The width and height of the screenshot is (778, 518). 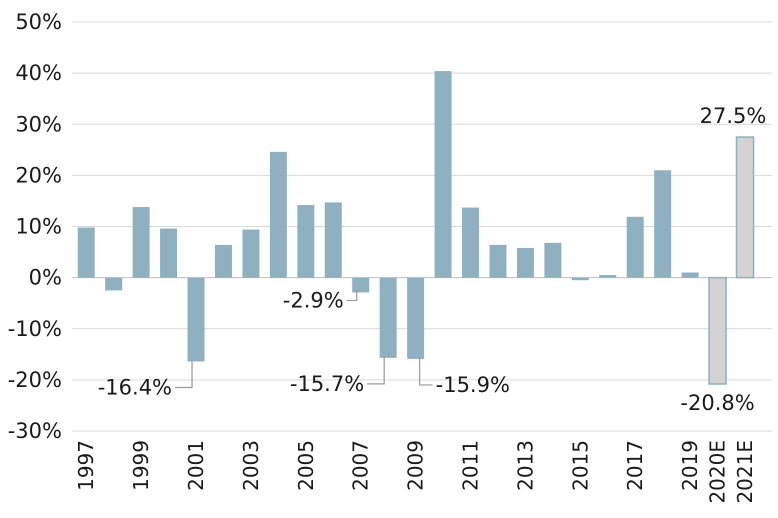 I want to click on y-tick-label: 10%, so click(x=38, y=227).